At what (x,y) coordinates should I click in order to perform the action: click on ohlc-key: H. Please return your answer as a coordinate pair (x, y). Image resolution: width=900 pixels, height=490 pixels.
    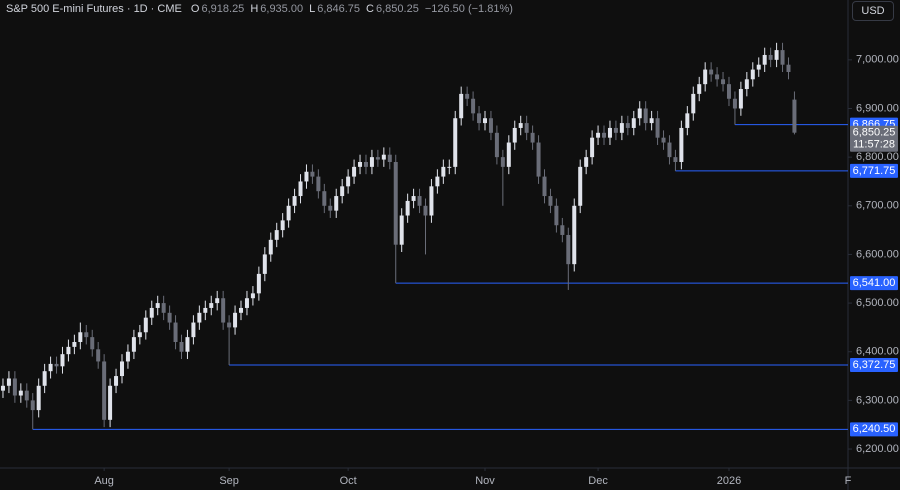
    Looking at the image, I should click on (254, 9).